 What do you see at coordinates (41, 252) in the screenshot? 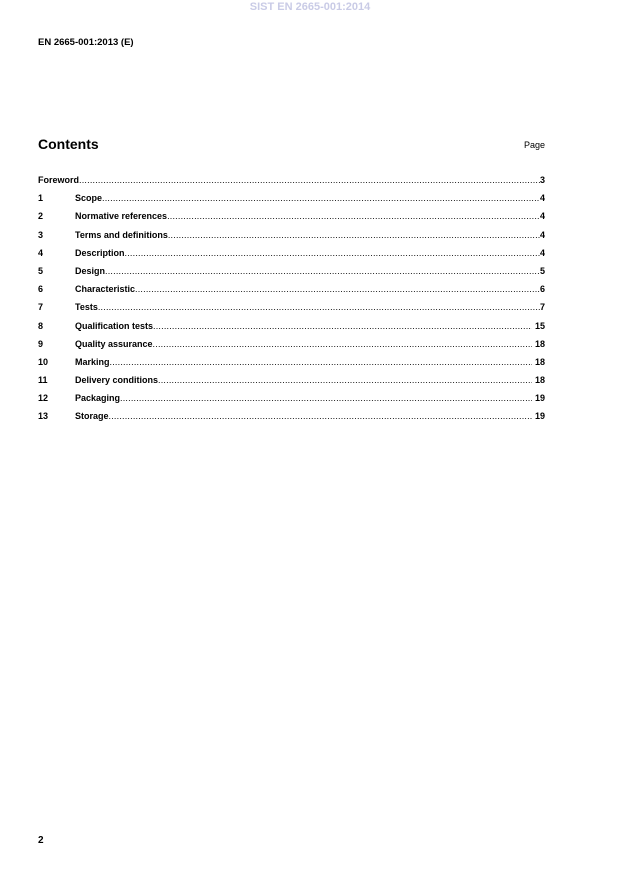
I see `toc-entry-number: 4` at bounding box center [41, 252].